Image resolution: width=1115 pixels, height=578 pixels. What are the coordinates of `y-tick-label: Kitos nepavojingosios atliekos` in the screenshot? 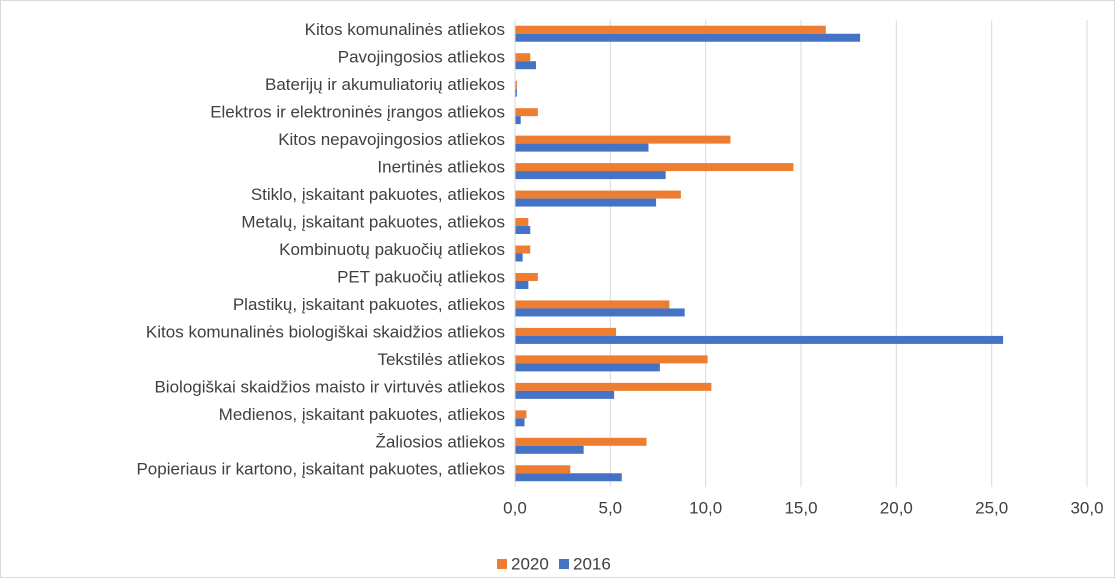 It's located at (391, 139).